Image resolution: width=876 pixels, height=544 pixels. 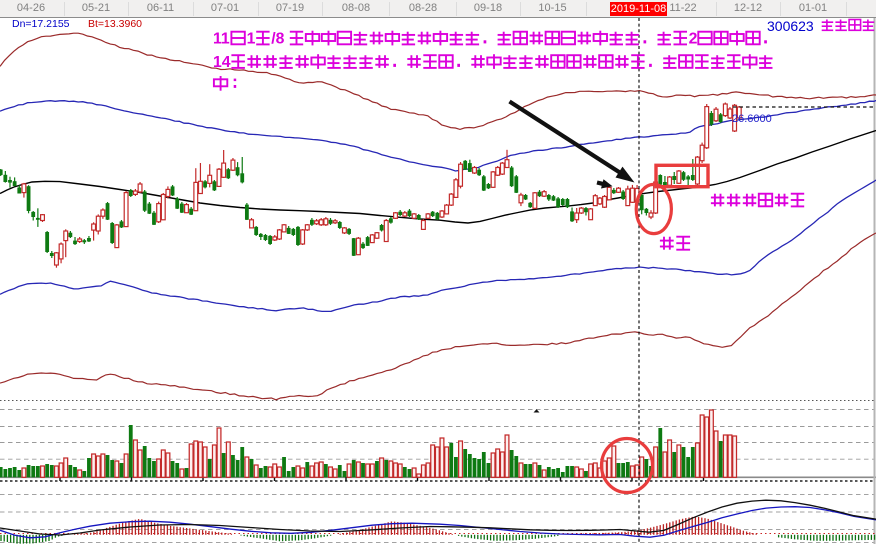 What do you see at coordinates (251, 39) in the screenshot?
I see `svg-text: 1` at bounding box center [251, 39].